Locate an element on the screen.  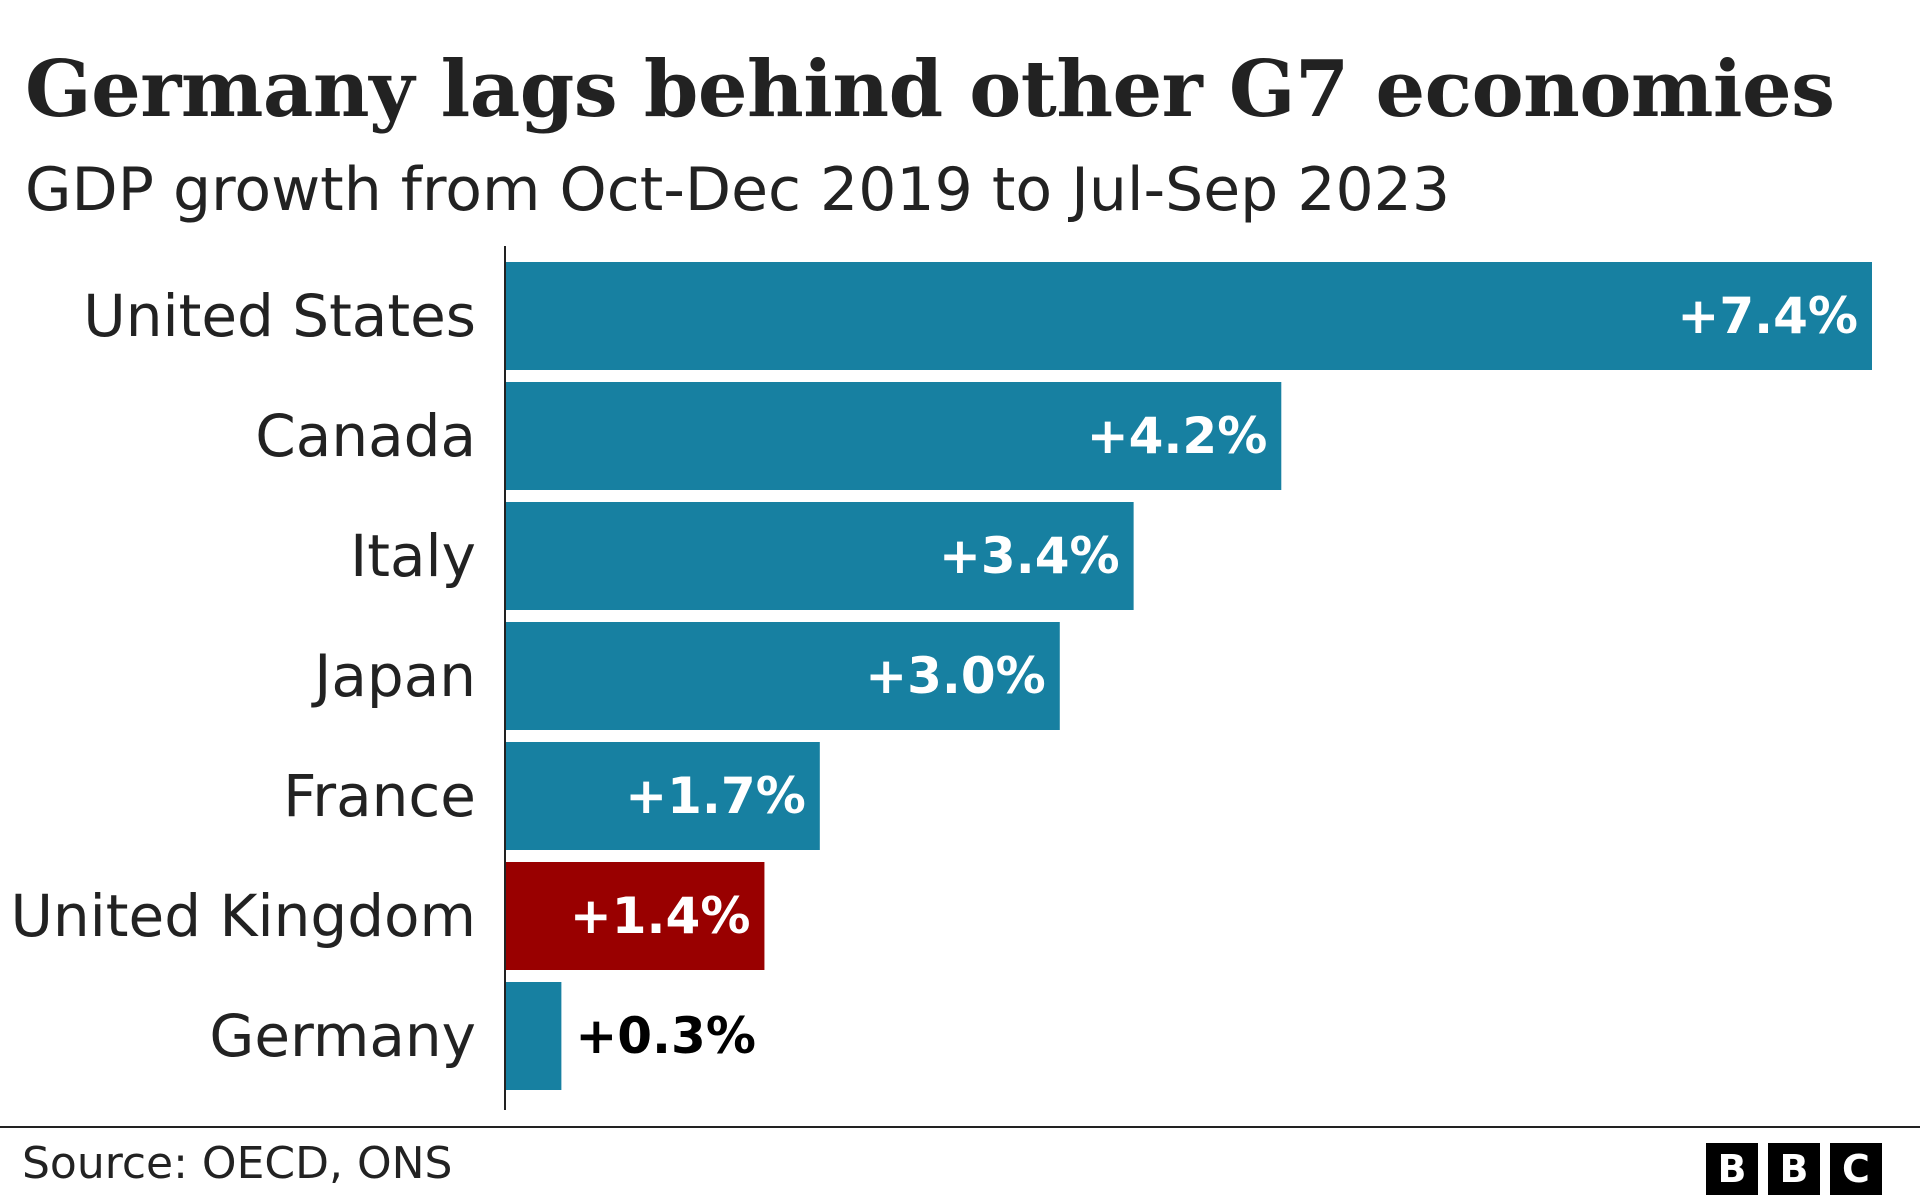
footer-divider is located at coordinates (960, 1127).